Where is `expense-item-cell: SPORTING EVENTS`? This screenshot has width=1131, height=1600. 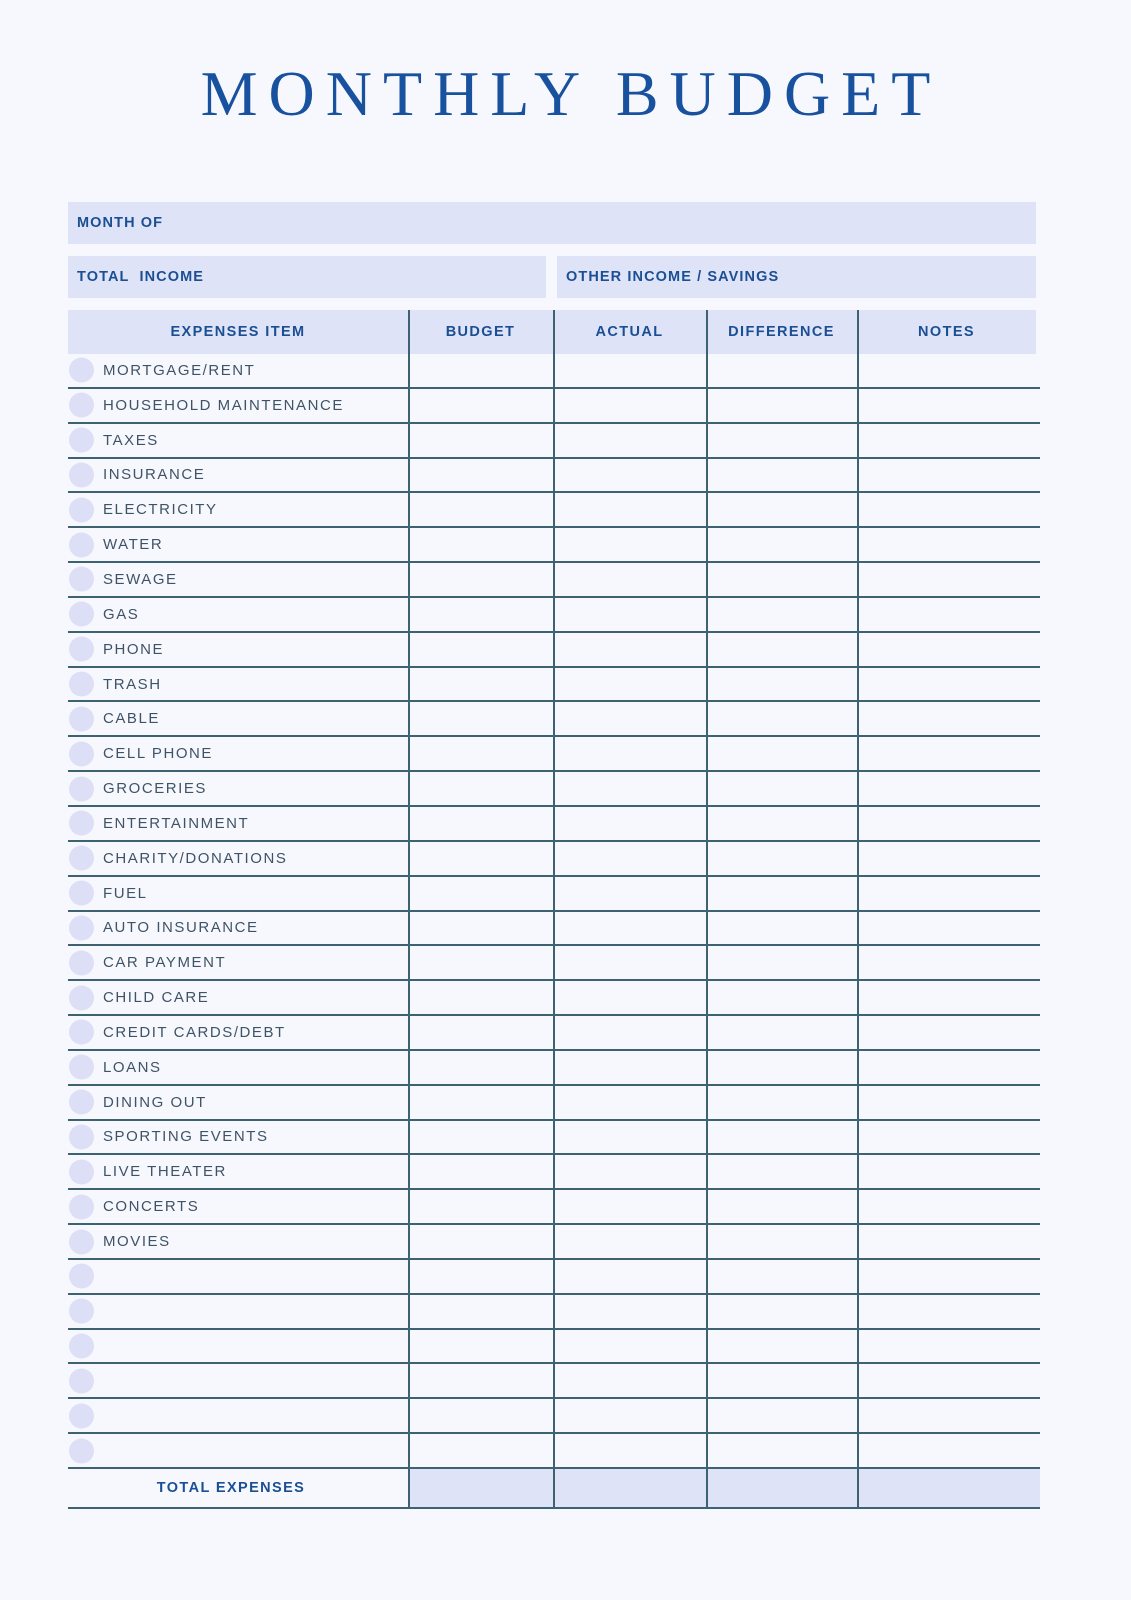 expense-item-cell: SPORTING EVENTS is located at coordinates (238, 1137).